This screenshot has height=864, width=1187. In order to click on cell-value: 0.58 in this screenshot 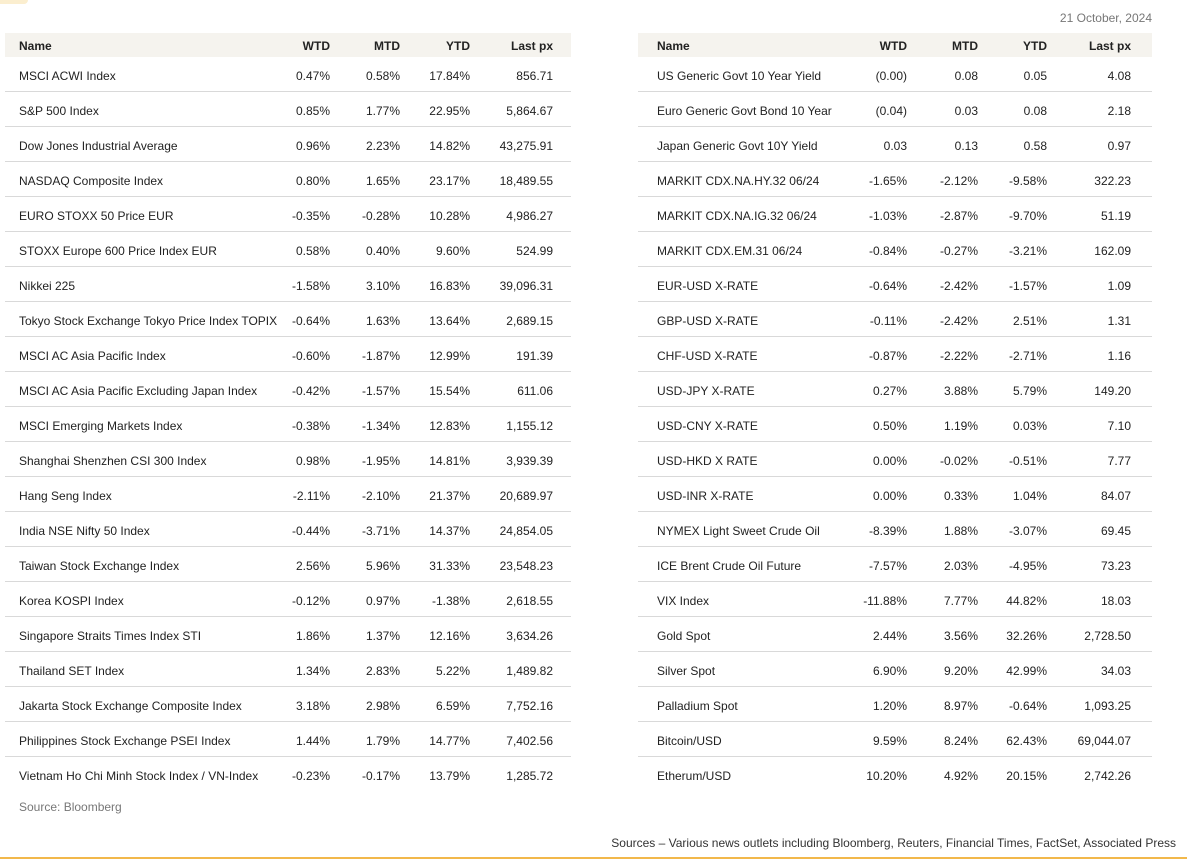, I will do `click(1035, 146)`.